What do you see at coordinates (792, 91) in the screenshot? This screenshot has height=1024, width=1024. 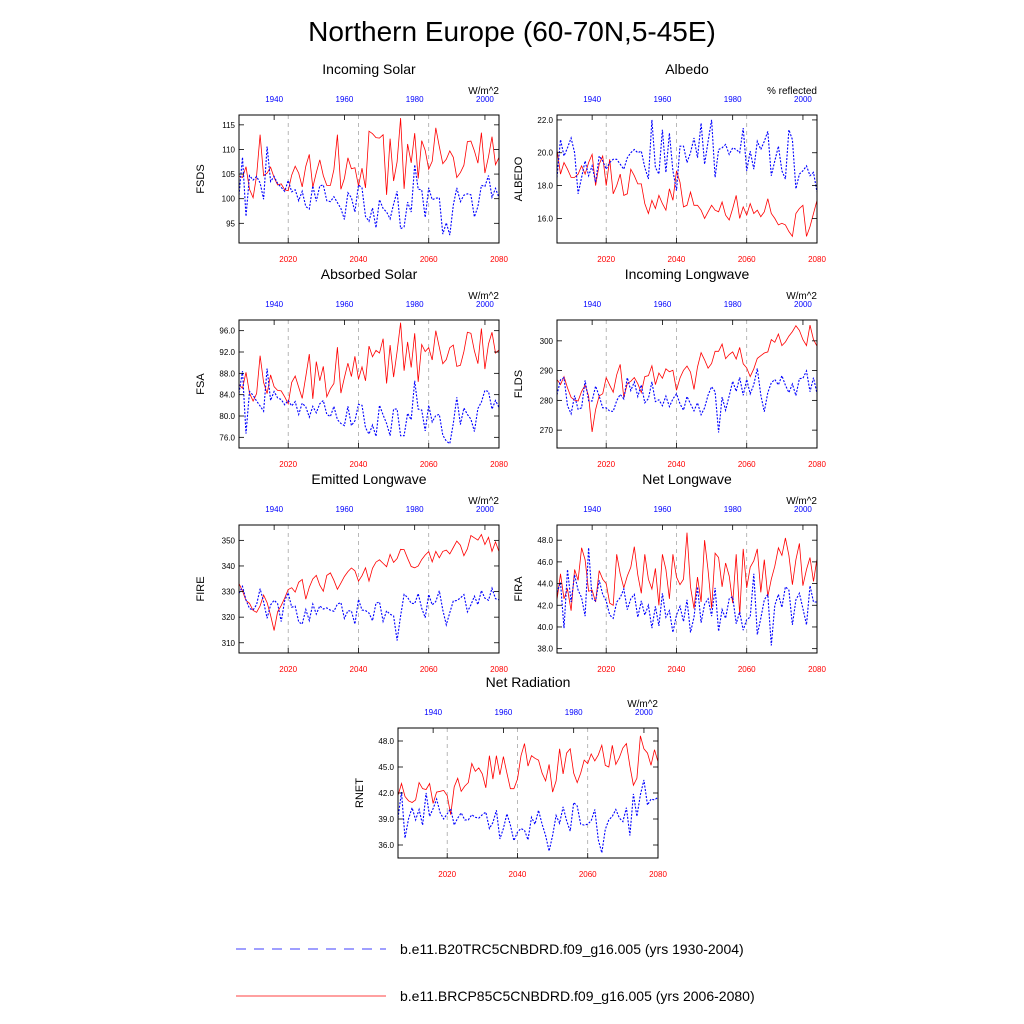 I see `units-label-albedo: % reflected` at bounding box center [792, 91].